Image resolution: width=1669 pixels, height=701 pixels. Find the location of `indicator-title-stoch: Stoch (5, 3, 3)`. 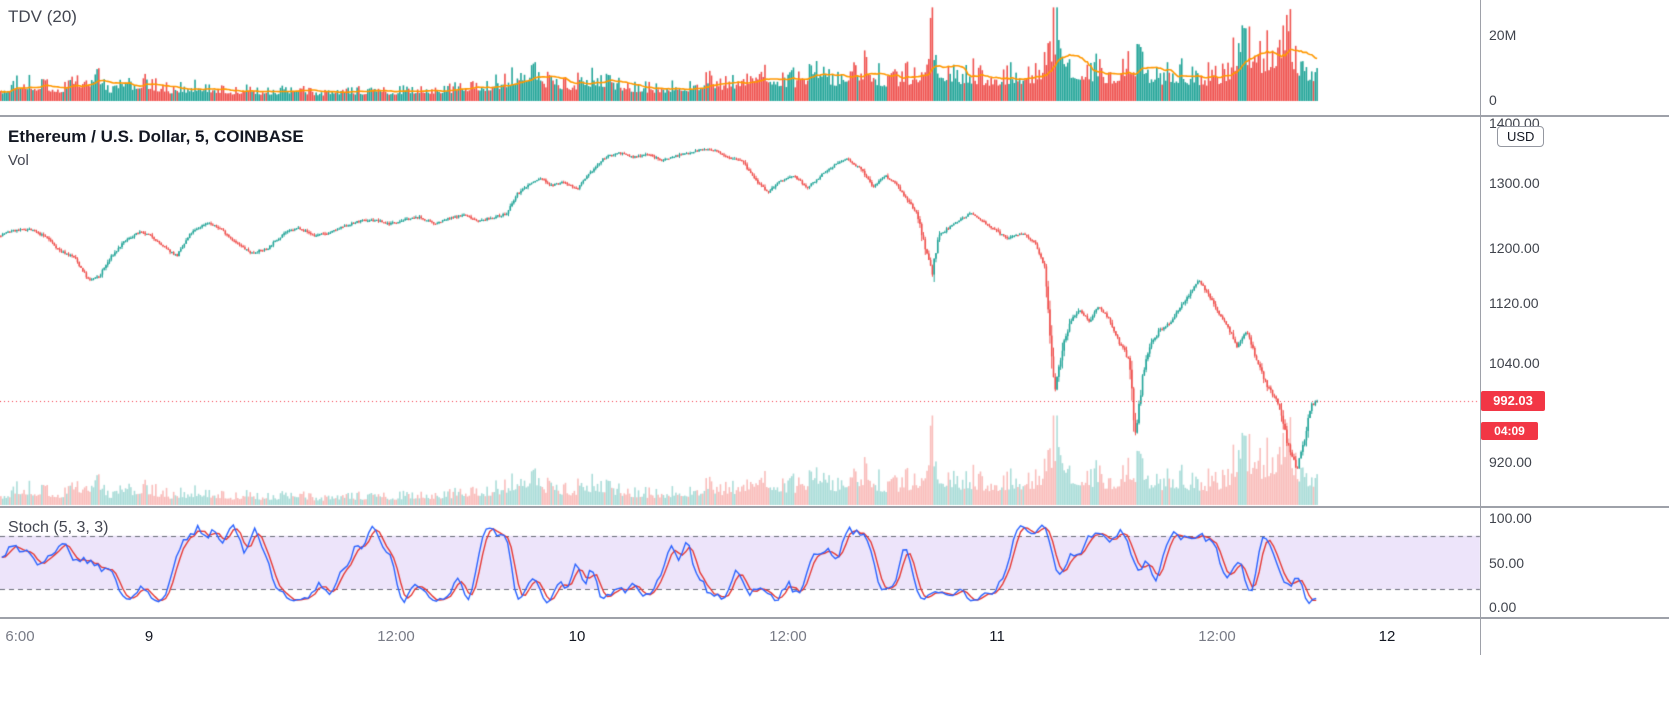

indicator-title-stoch: Stoch (5, 3, 3) is located at coordinates (58, 527).